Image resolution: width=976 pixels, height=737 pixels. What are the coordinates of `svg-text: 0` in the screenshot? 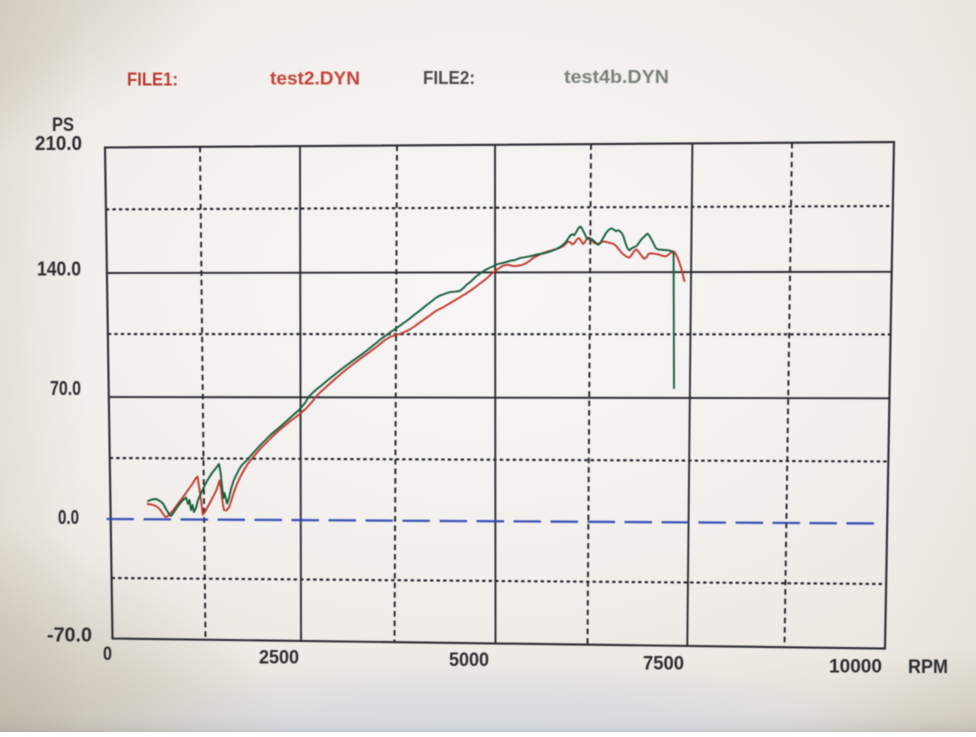 It's located at (107, 654).